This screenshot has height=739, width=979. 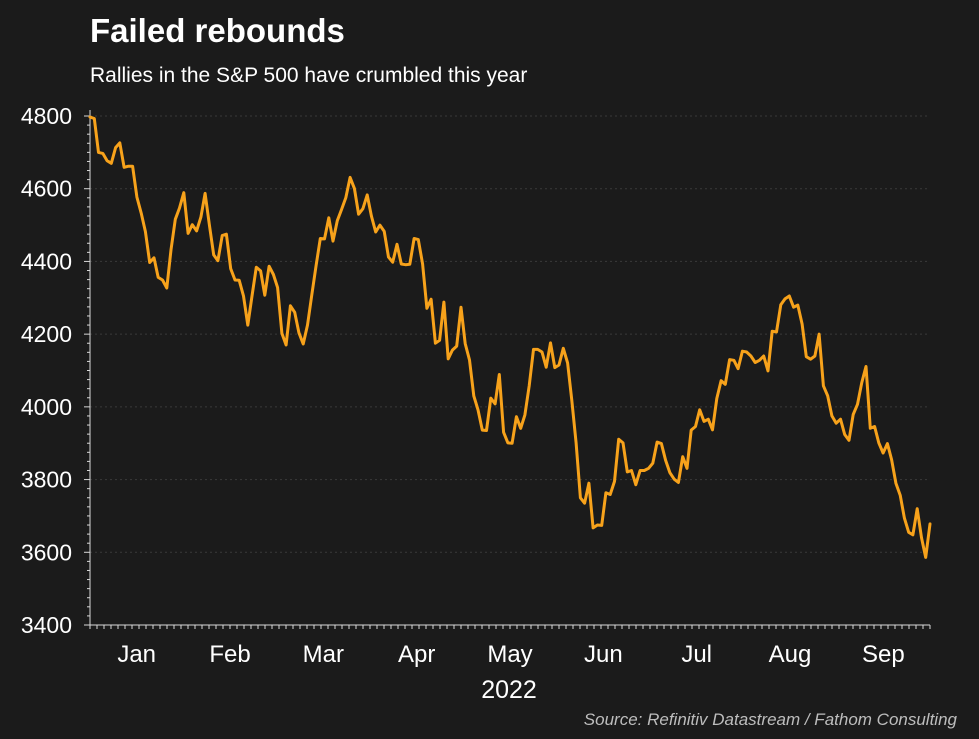 What do you see at coordinates (46, 480) in the screenshot?
I see `y-tick-label: 3800` at bounding box center [46, 480].